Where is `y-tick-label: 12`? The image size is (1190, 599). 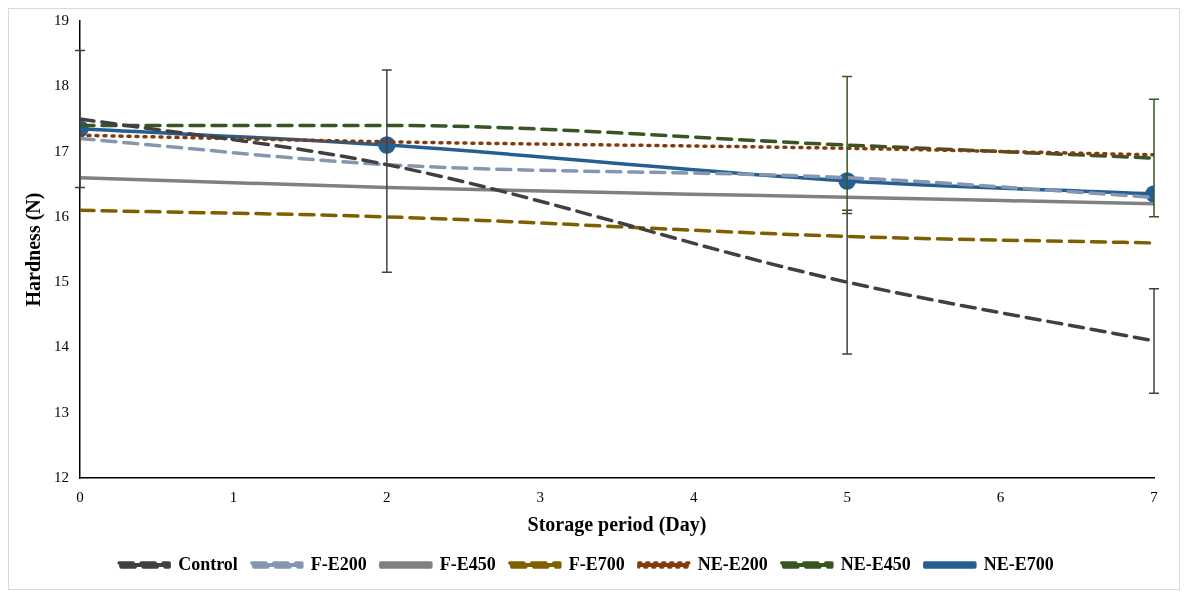
y-tick-label: 12 is located at coordinates (61, 476).